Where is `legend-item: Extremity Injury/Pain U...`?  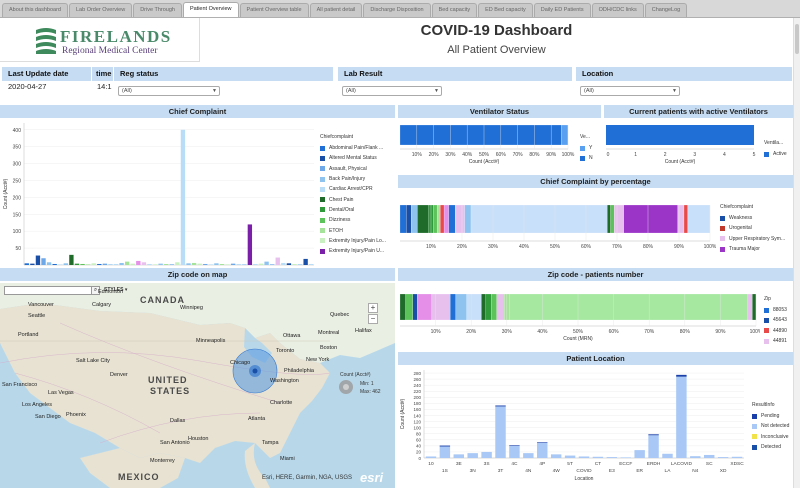
legend-item: Extremity Injury/Pain U... is located at coordinates (356, 251).